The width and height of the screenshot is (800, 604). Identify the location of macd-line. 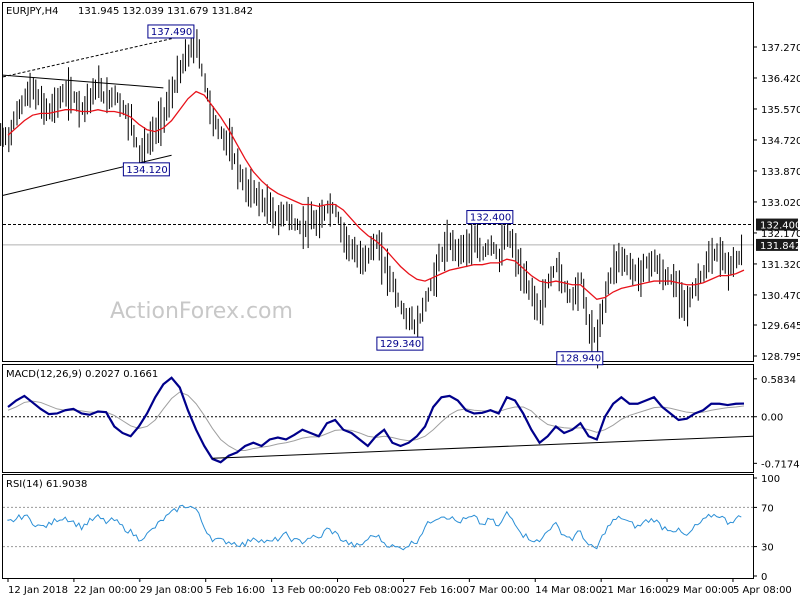
(376, 420).